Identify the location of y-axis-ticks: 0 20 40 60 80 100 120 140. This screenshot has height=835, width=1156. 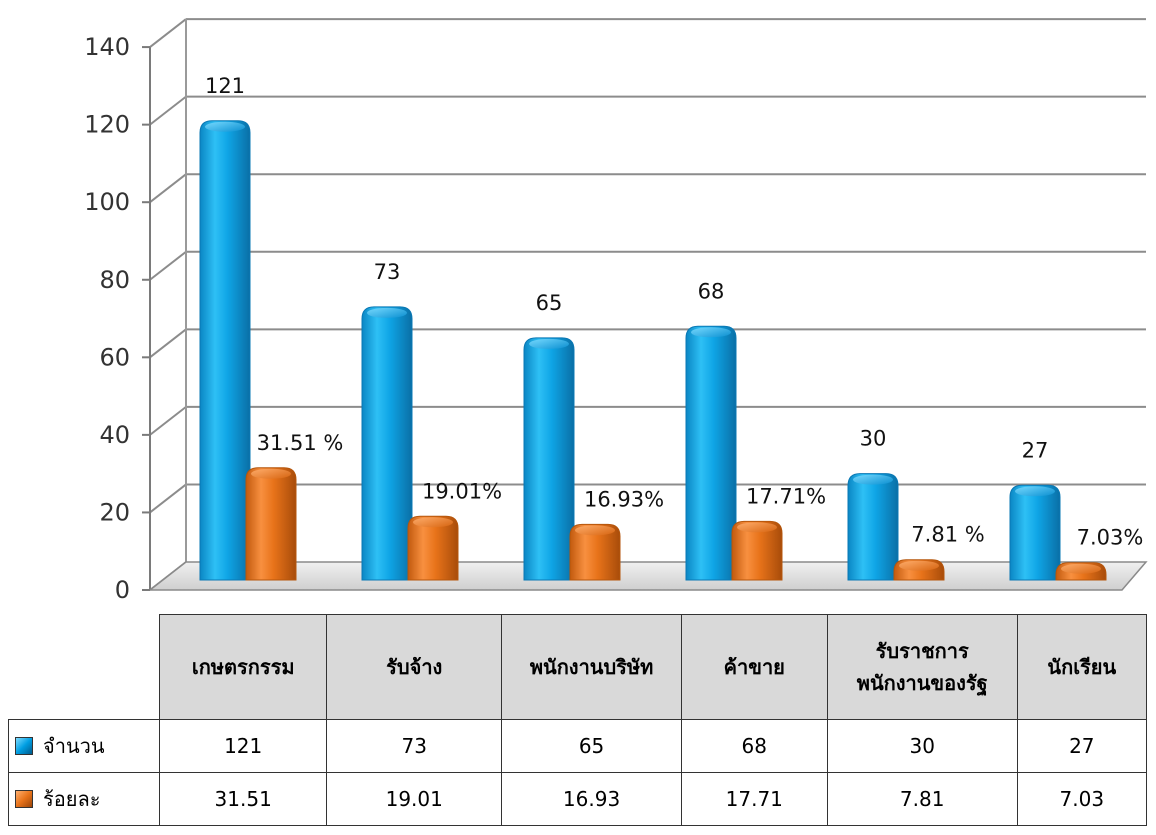
(117, 318).